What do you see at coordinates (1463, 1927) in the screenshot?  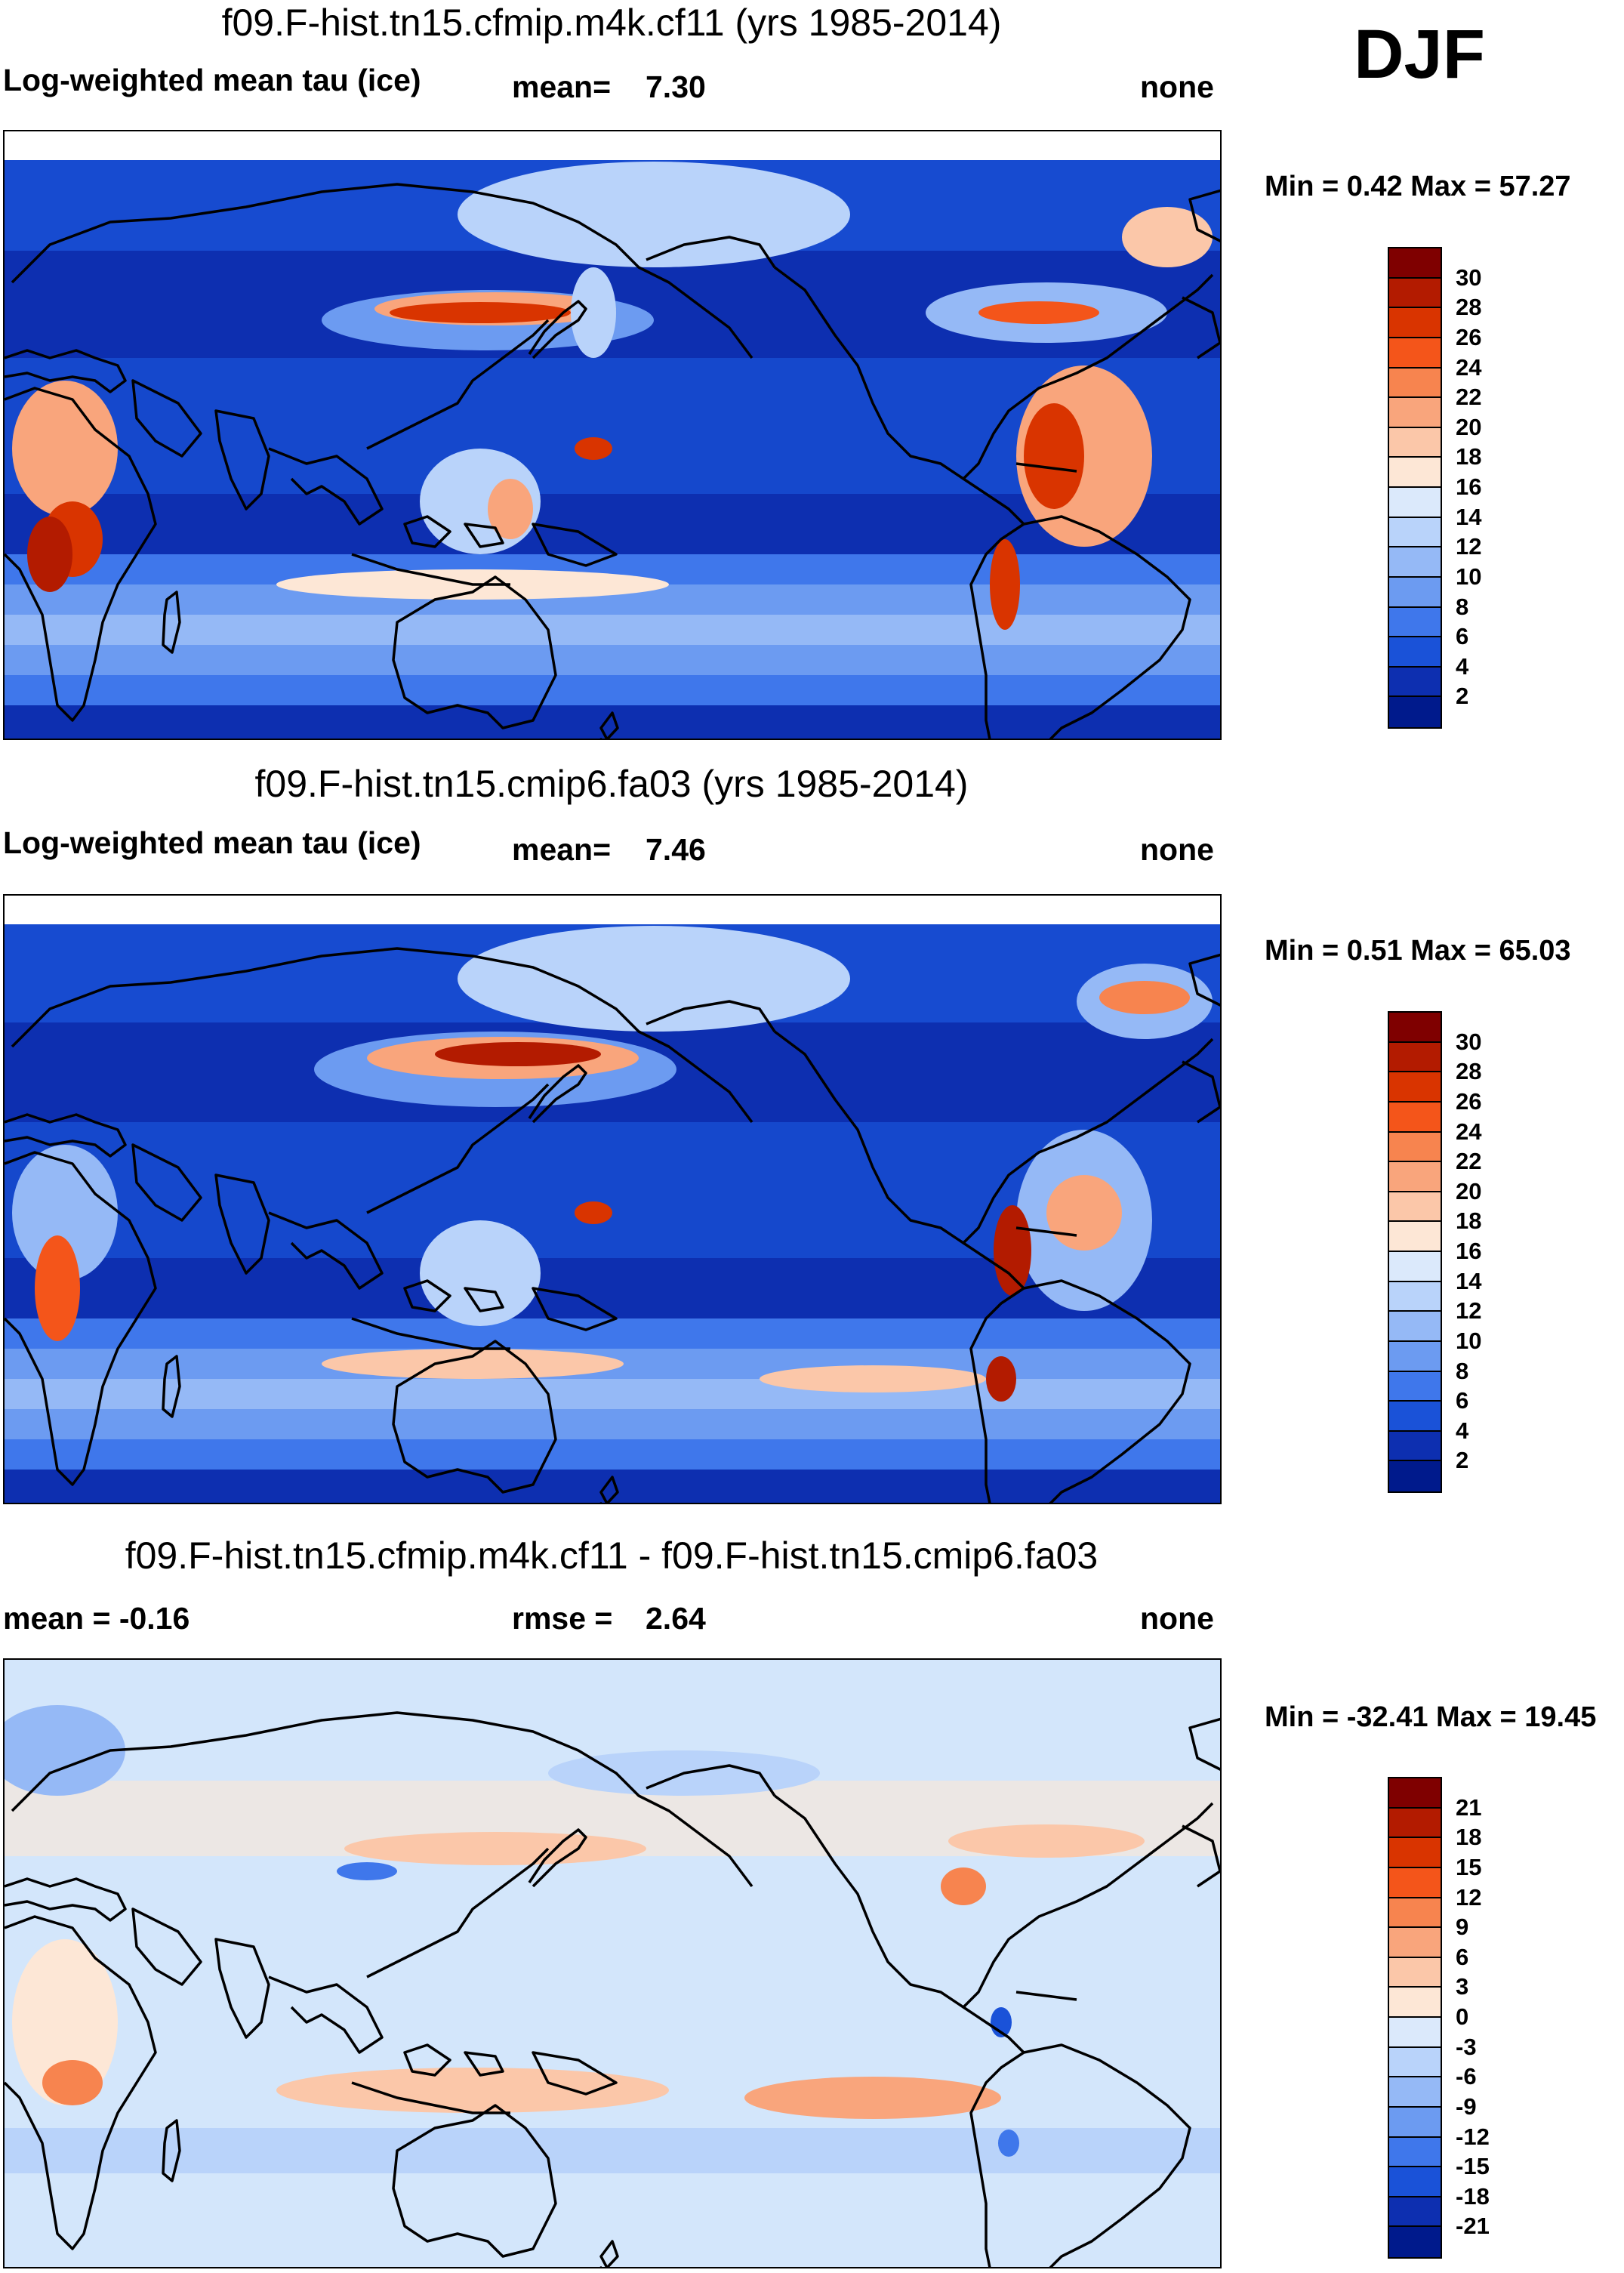 I see `colorbar-tick-label: 9` at bounding box center [1463, 1927].